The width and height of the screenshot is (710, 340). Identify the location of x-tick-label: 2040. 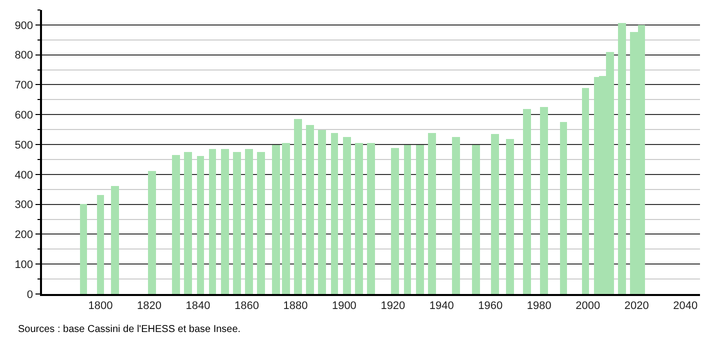
(685, 306).